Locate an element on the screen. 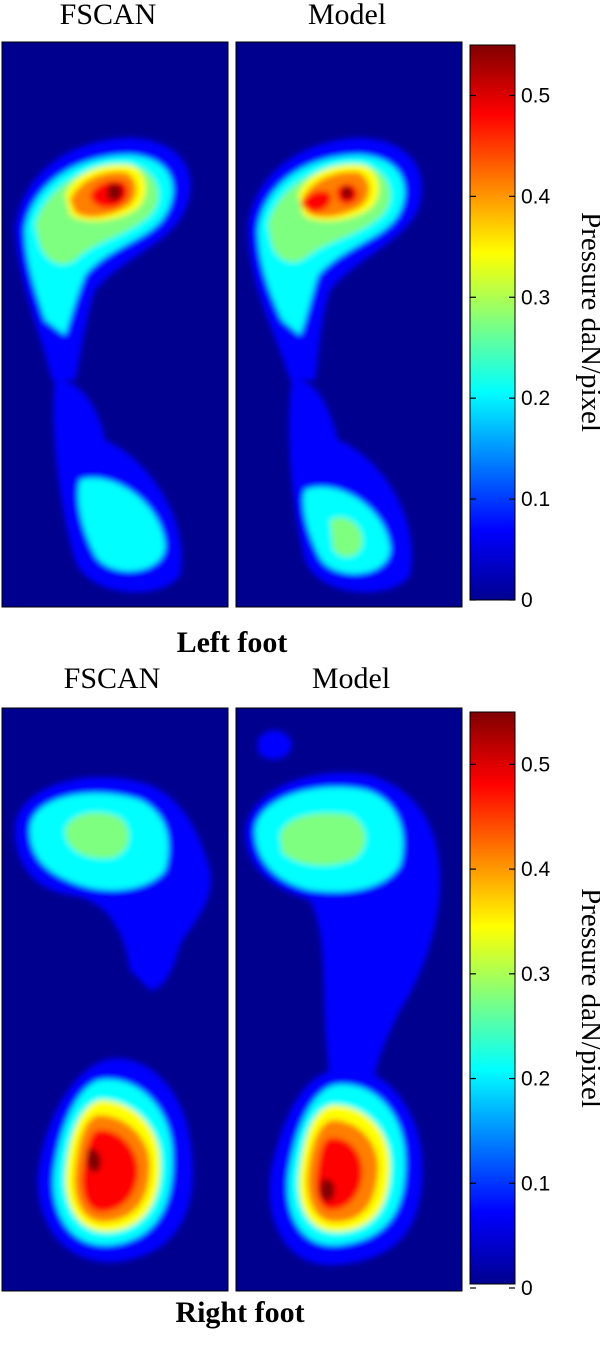  right-foot-label: Right foot is located at coordinates (239, 1312).